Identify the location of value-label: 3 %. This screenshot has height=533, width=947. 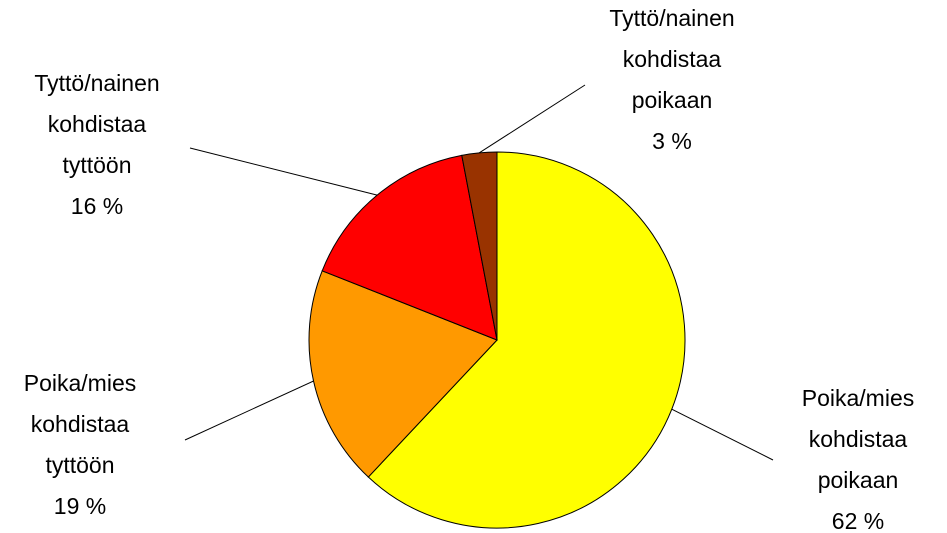
(672, 141).